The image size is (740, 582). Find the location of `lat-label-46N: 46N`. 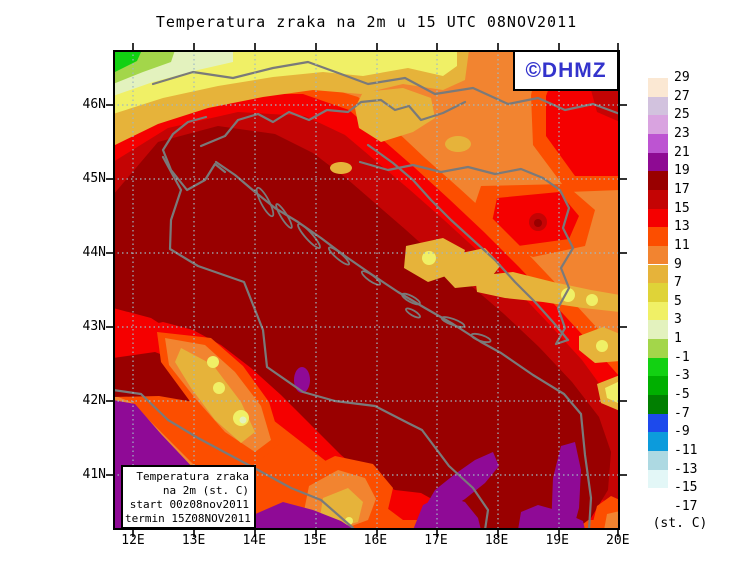

lat-label-46N: 46N is located at coordinates (94, 104).